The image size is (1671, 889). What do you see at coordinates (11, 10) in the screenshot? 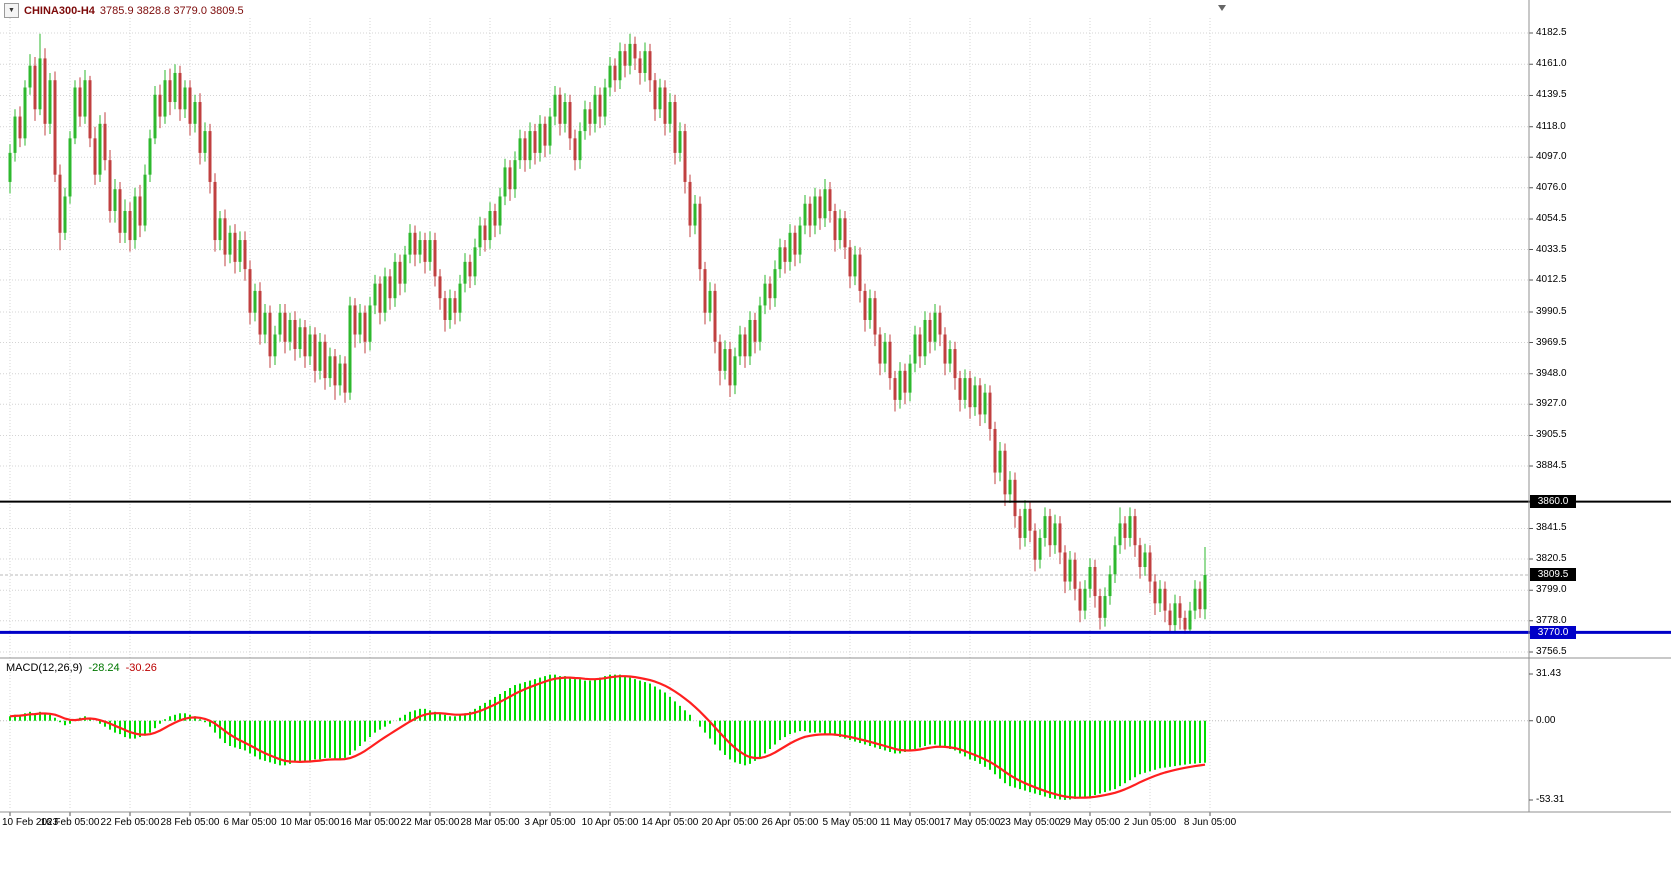
I see `symbol-dropdown-button: ▼` at bounding box center [11, 10].